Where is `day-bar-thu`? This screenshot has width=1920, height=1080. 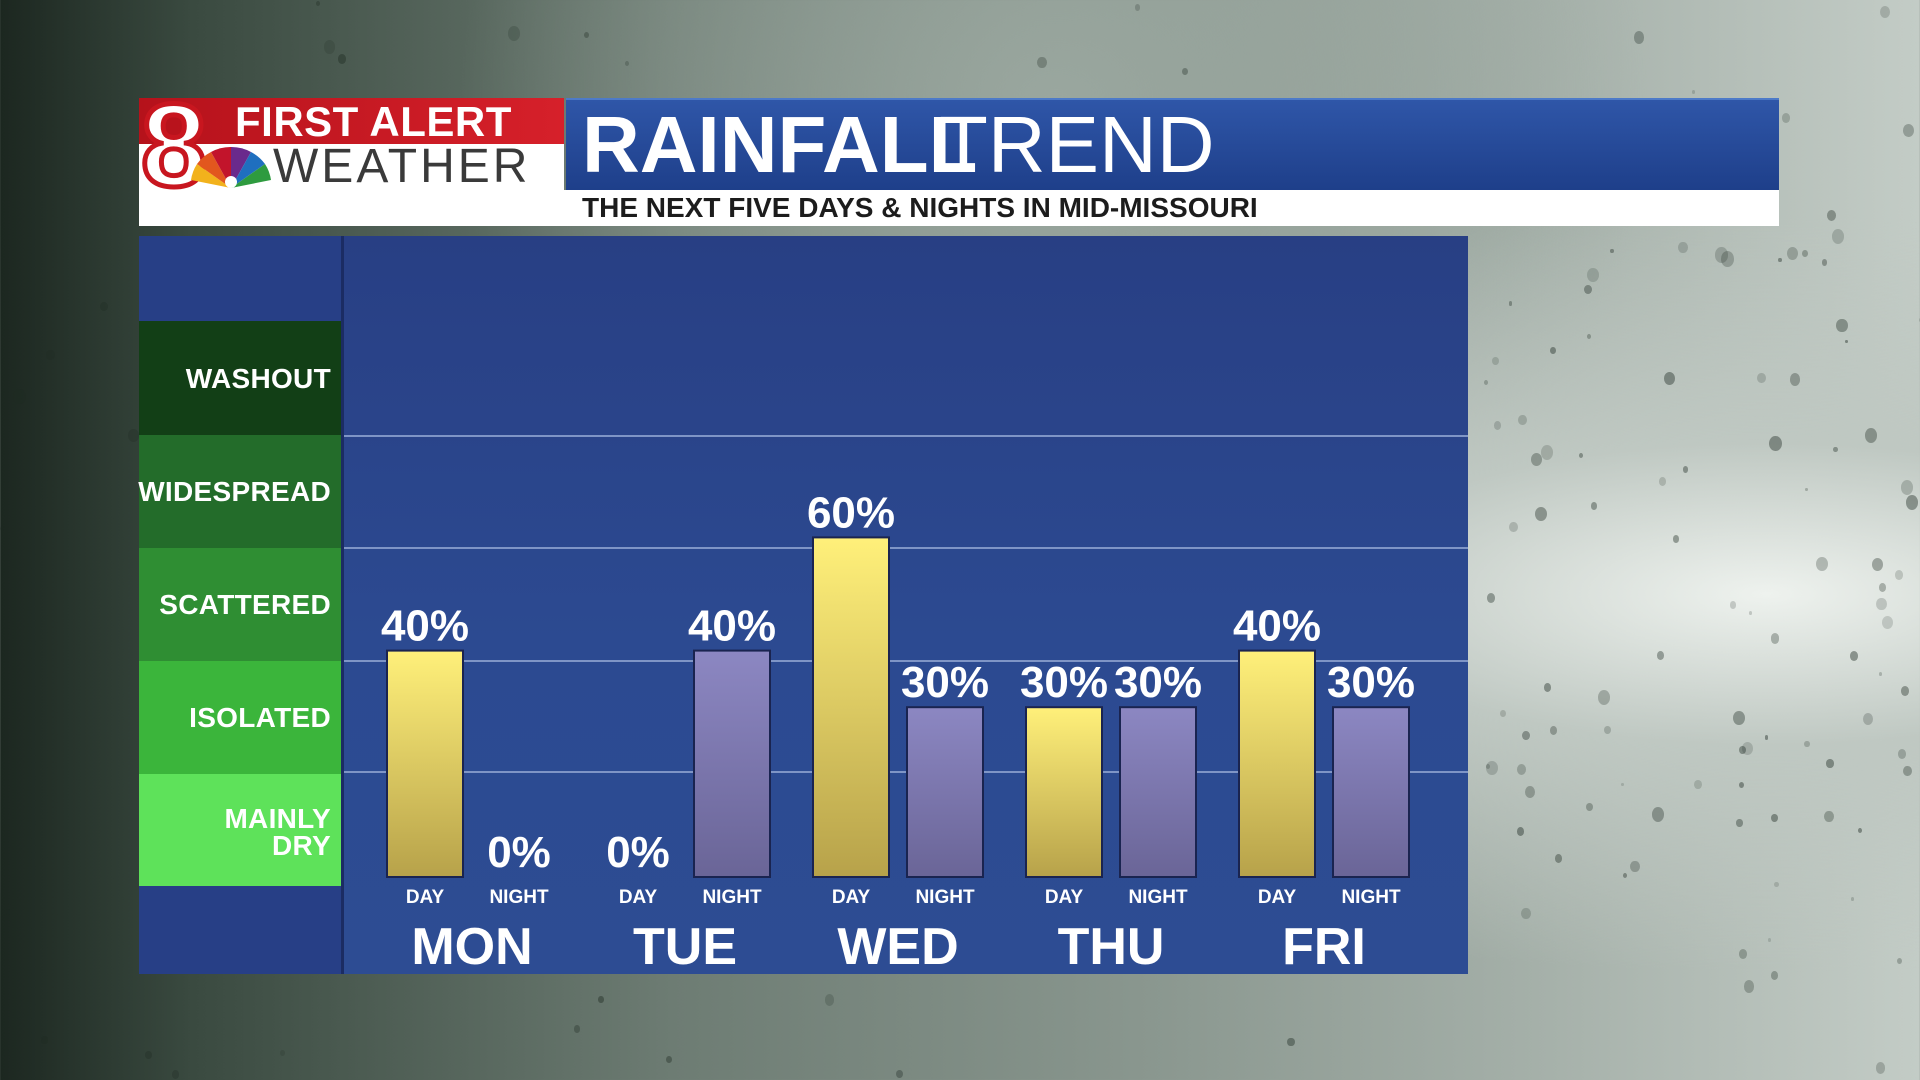
day-bar-thu is located at coordinates (1064, 792).